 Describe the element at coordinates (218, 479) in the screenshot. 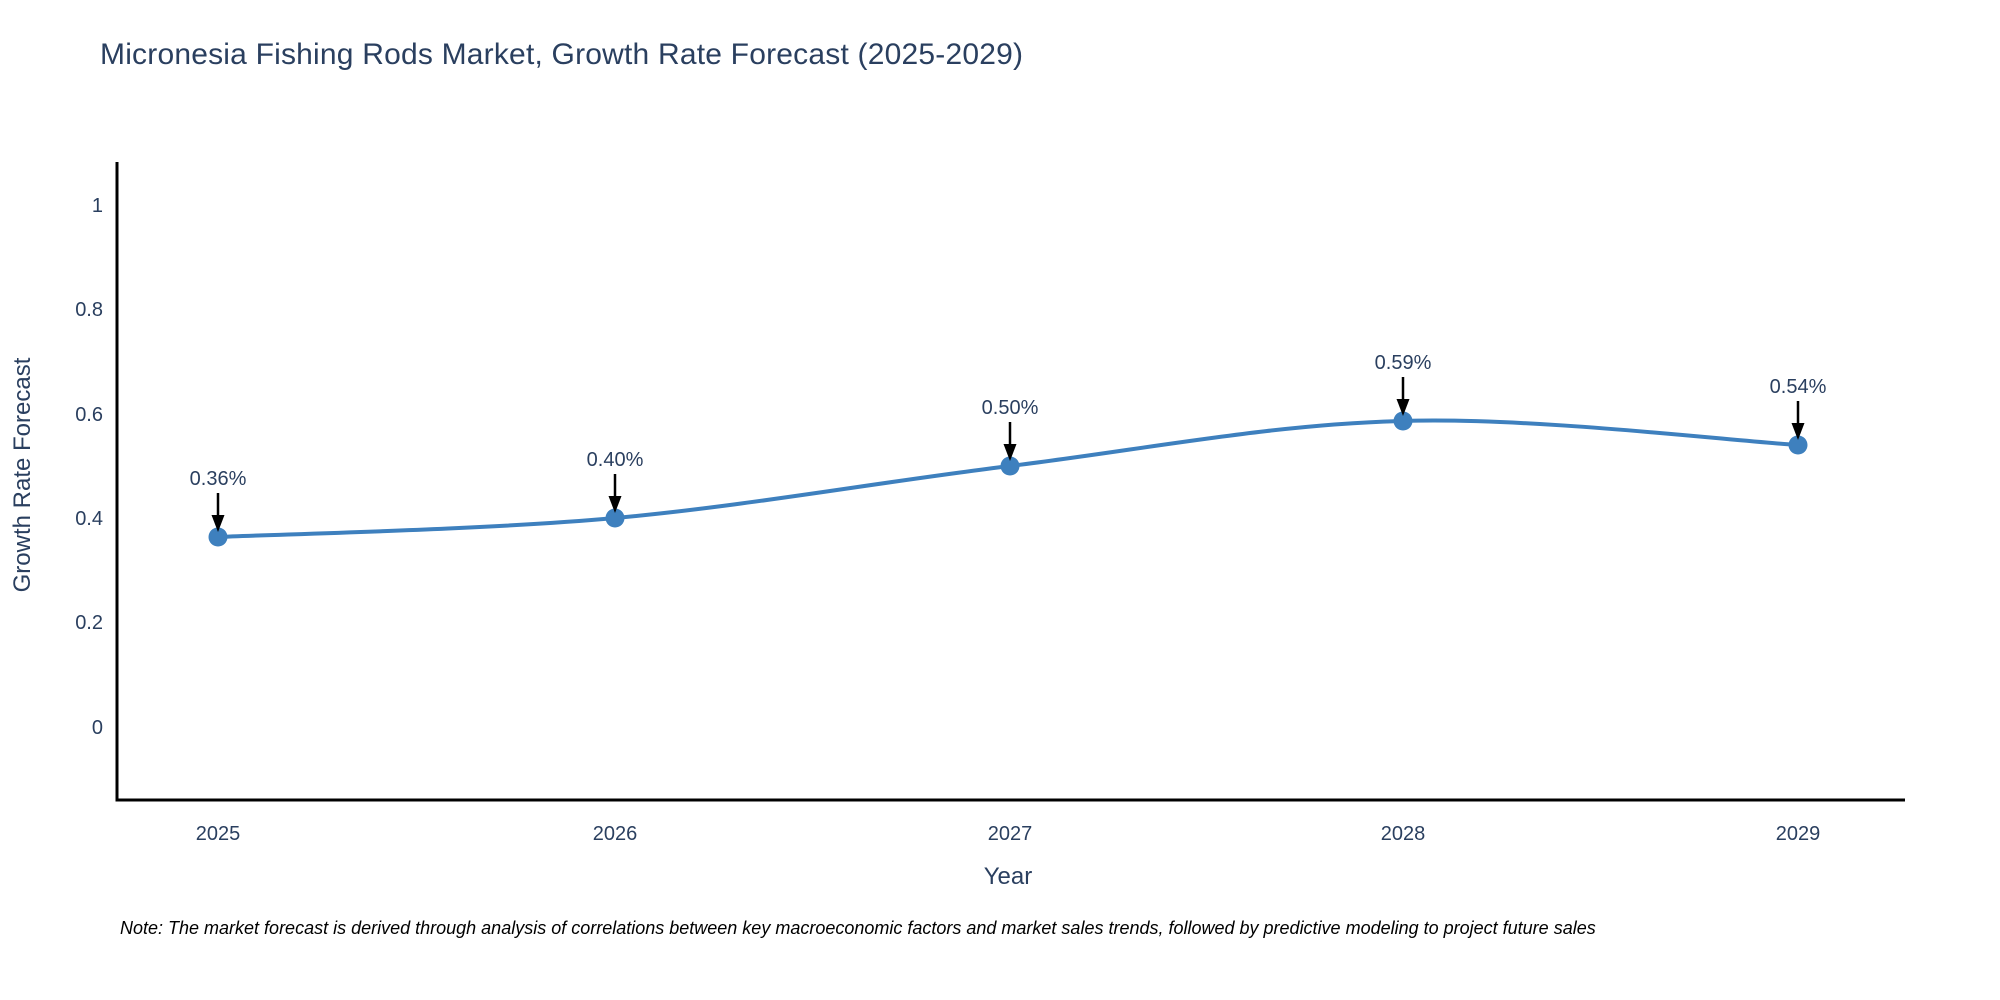

I see `annotation-label-2025: 0.36%` at that location.